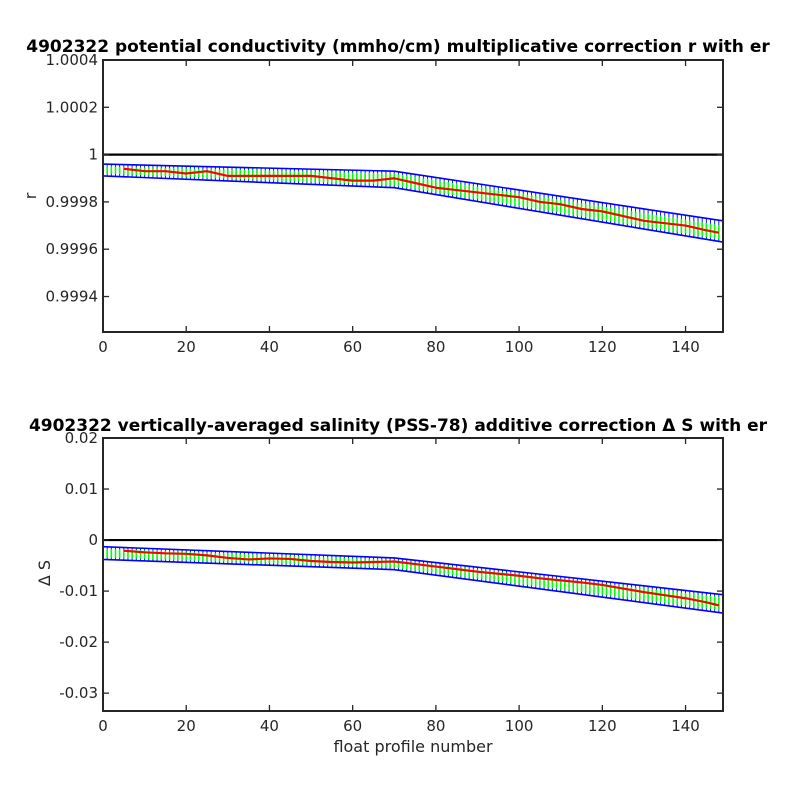  Describe the element at coordinates (413, 746) in the screenshot. I see `x-axis-label: float profile number` at that location.